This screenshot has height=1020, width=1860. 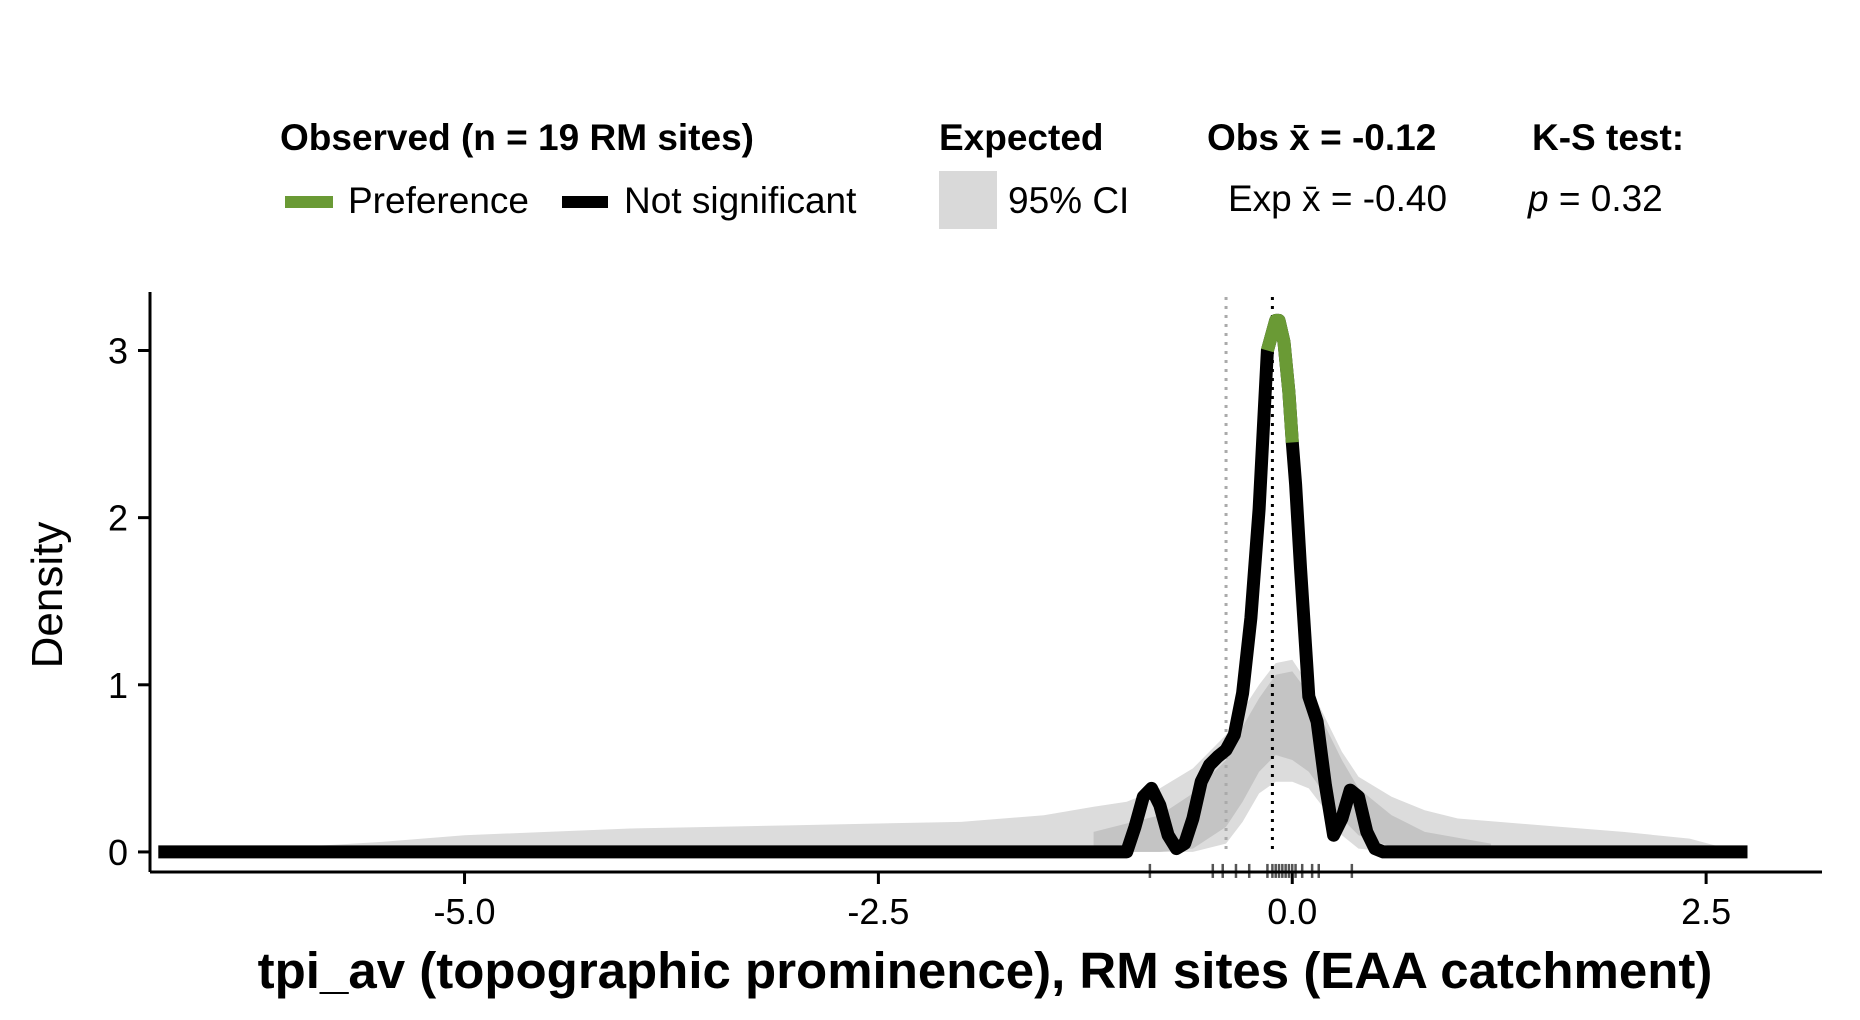 I want to click on y-tick-label: 1, so click(x=118, y=685).